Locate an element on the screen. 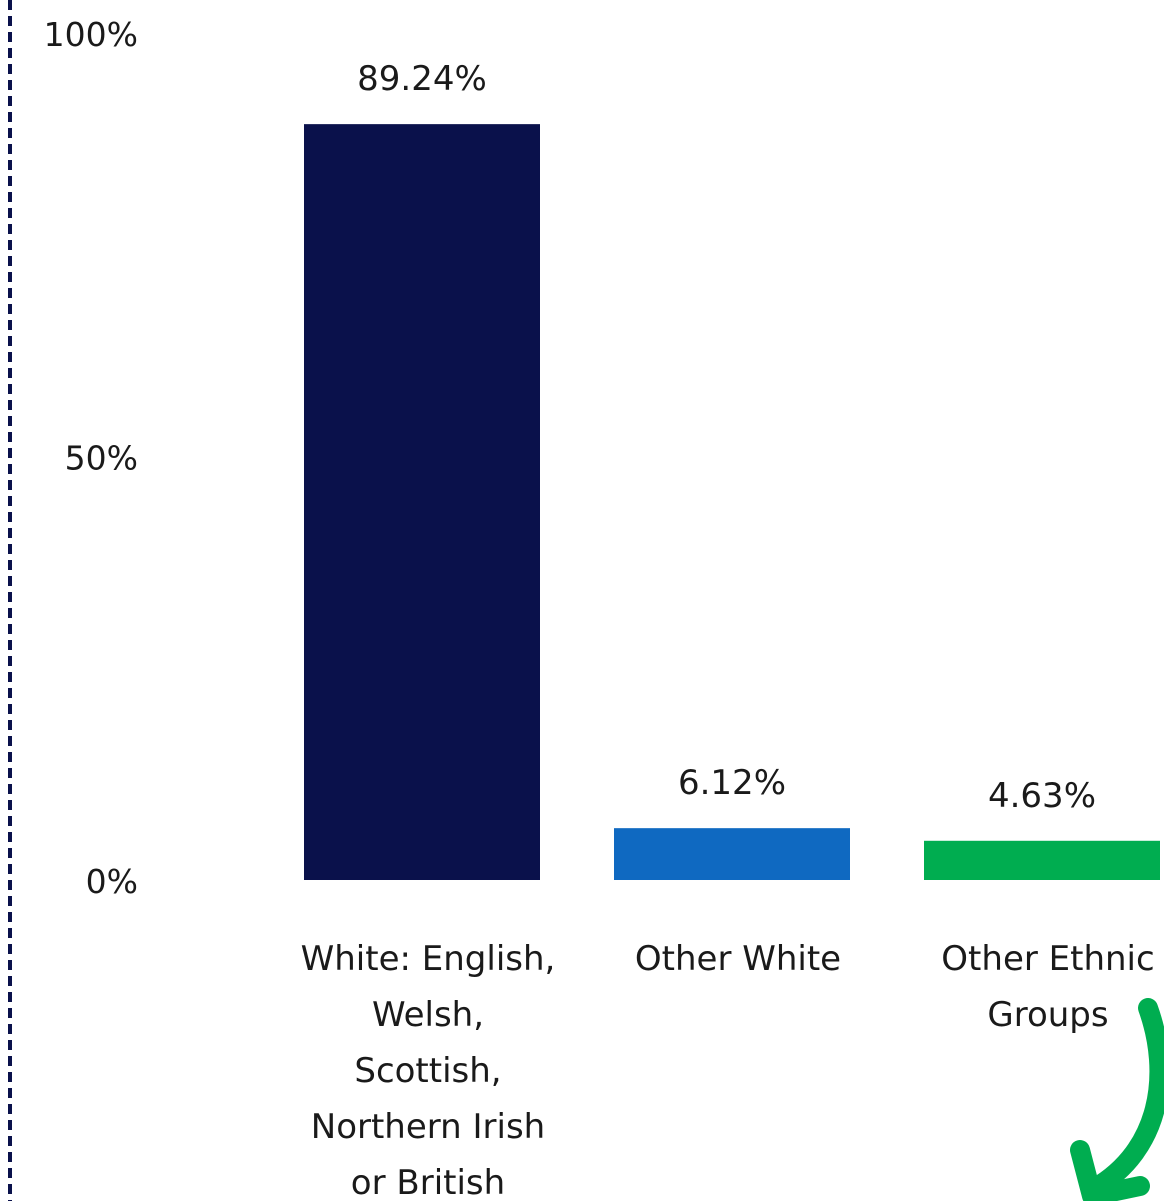 The height and width of the screenshot is (1201, 1164). bar-value-label: 89.24% is located at coordinates (422, 79).